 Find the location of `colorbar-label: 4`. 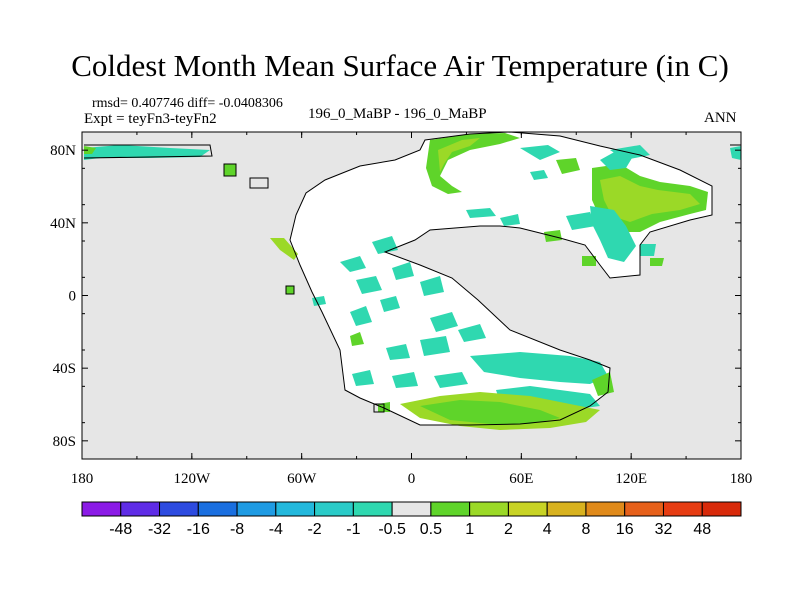

colorbar-label: 4 is located at coordinates (547, 529).